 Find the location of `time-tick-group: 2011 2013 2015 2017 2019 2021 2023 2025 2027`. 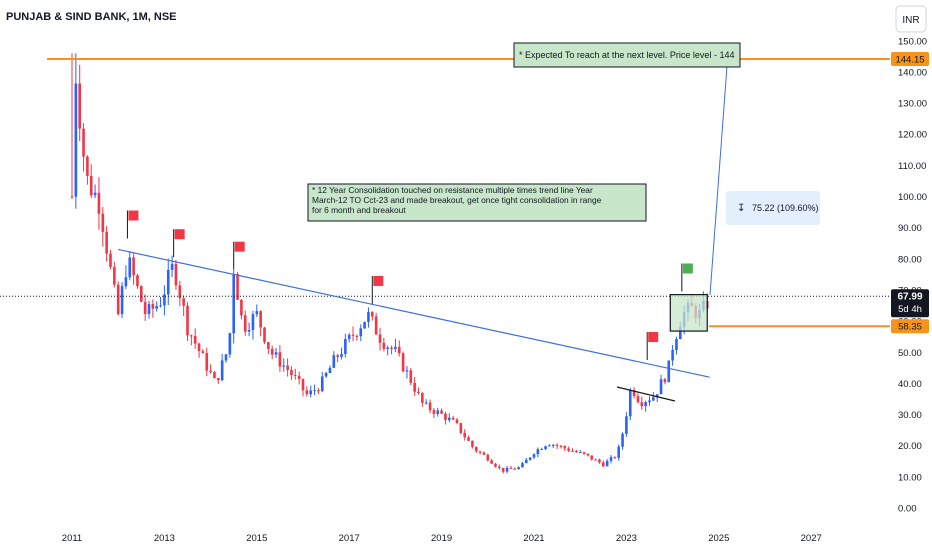

time-tick-group: 2011 2013 2015 2017 2019 2021 2023 2025 2027 is located at coordinates (442, 538).